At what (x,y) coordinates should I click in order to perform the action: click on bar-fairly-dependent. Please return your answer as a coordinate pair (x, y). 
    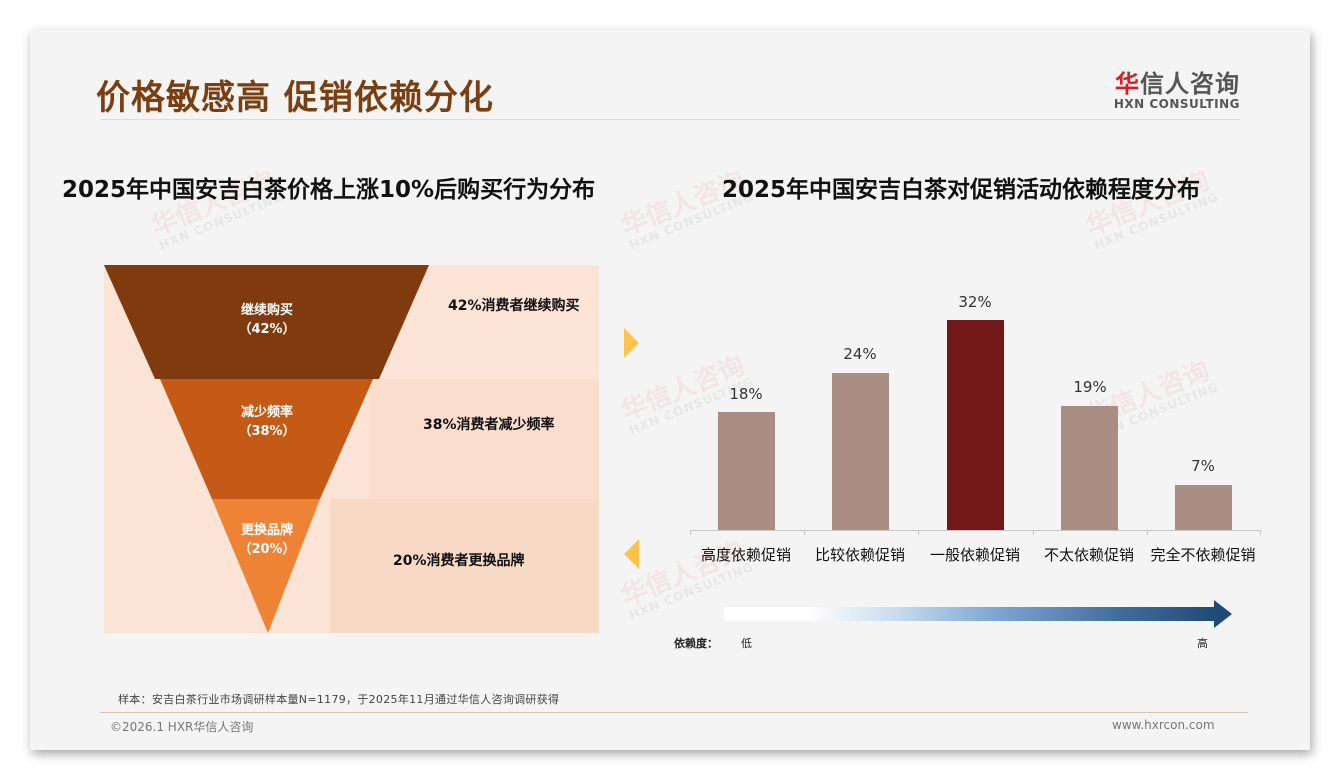
    Looking at the image, I should click on (860, 451).